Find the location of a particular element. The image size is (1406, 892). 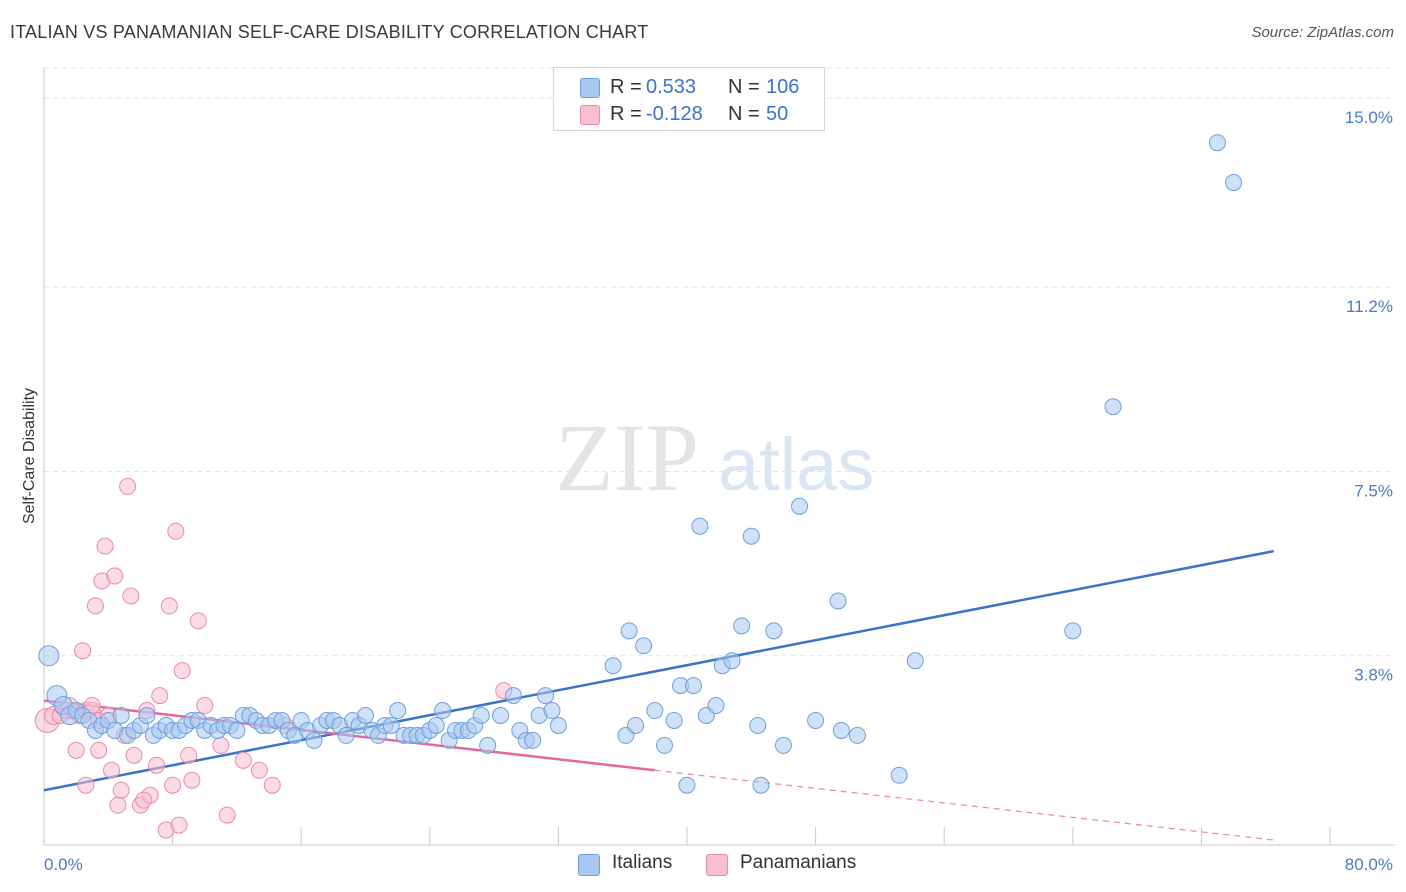

watermark-atlas: atlas is located at coordinates (796, 464).